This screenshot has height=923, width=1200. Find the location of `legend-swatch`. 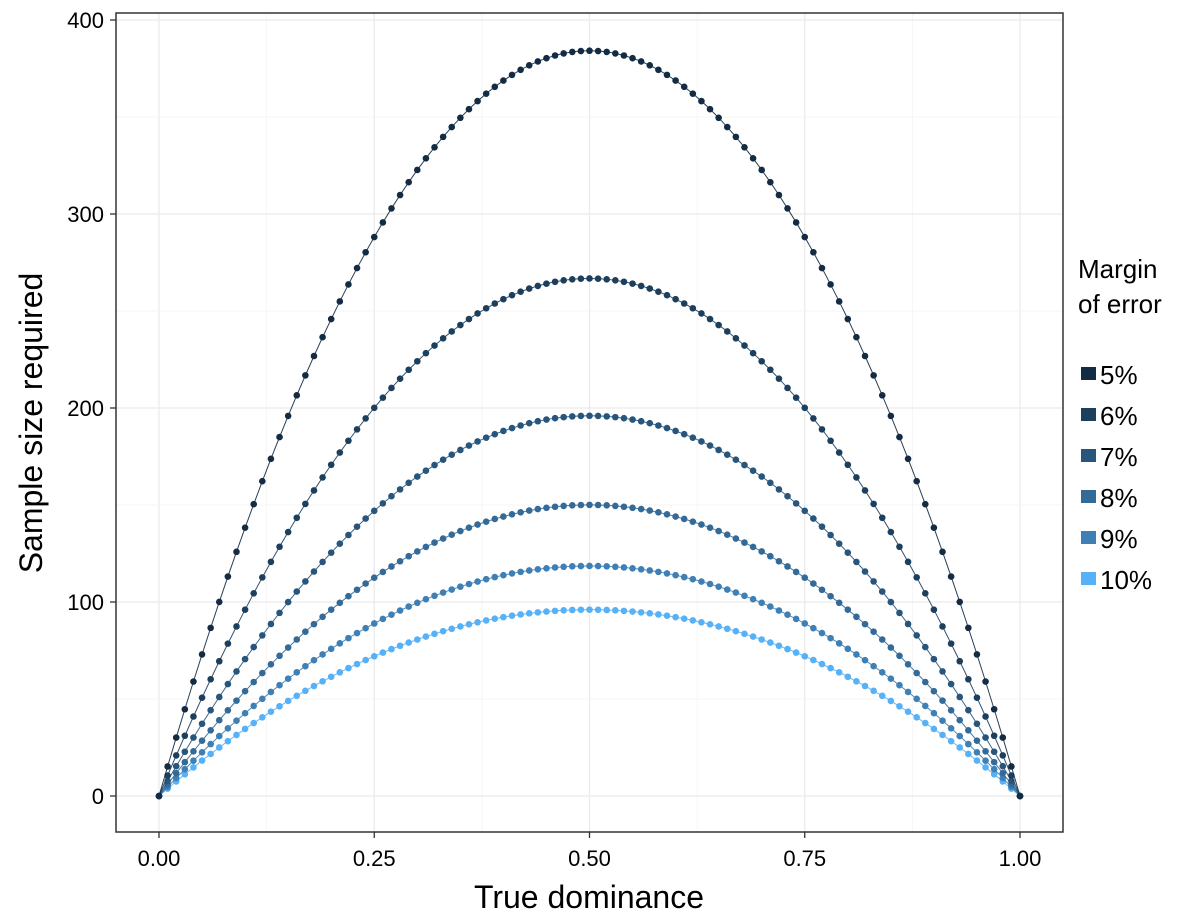

legend-swatch is located at coordinates (1088, 578).